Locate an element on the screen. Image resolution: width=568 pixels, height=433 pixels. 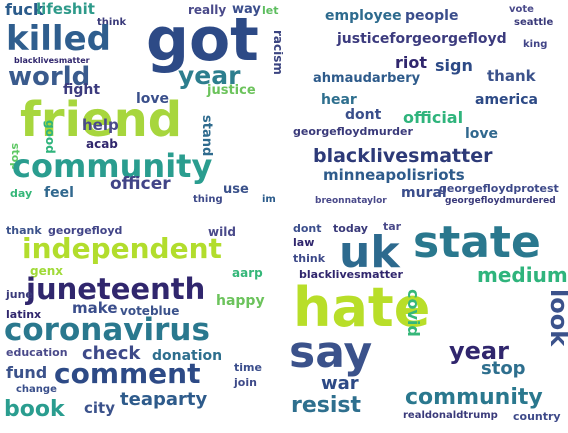
word-fuck: fuck is located at coordinates (24, 9).